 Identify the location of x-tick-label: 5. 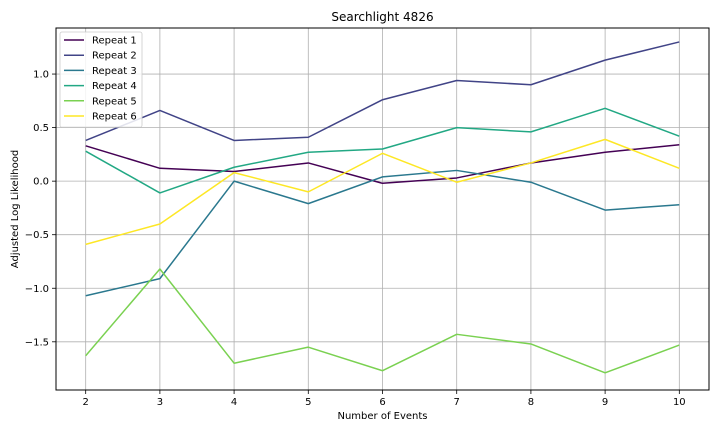
(308, 402).